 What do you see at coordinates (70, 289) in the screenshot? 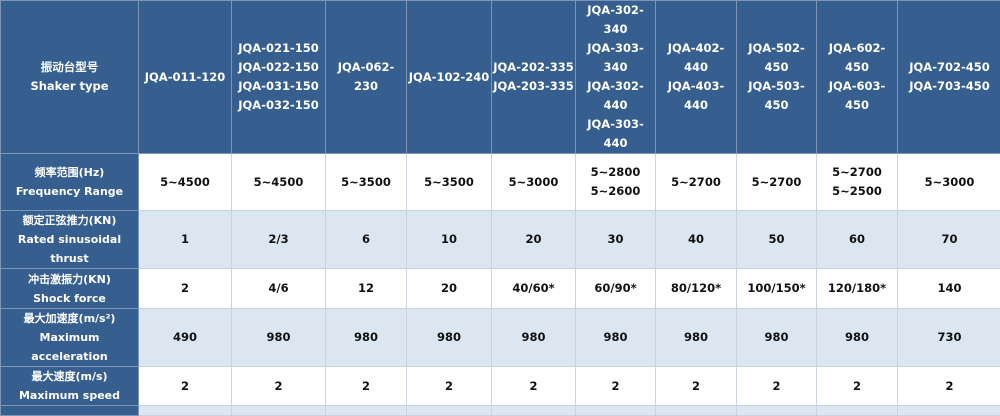
I see `row-label-cell: 冲击激振力(KN)Shock force` at bounding box center [70, 289].